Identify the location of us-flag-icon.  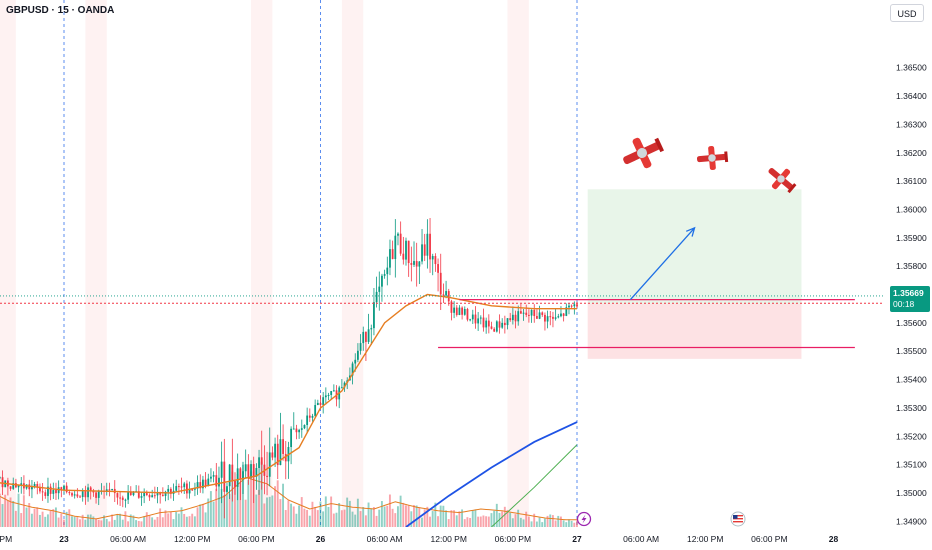
(738, 519).